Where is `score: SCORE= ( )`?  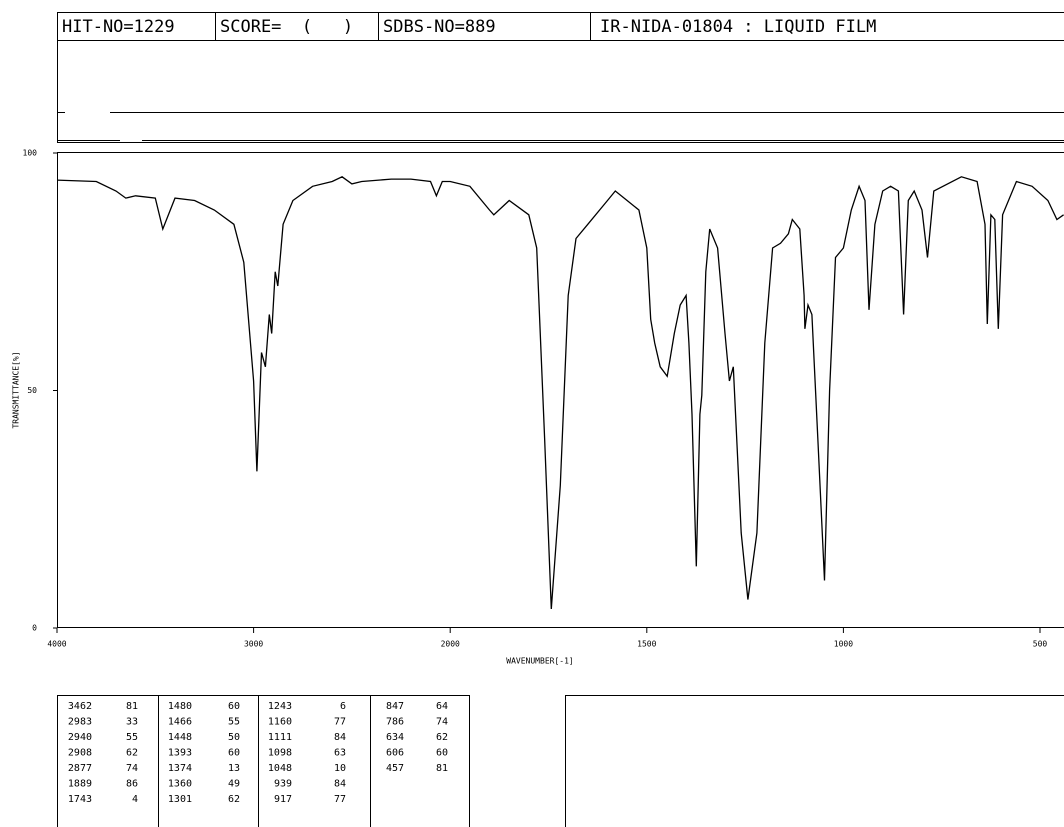
score: SCORE= ( ) is located at coordinates (286, 27).